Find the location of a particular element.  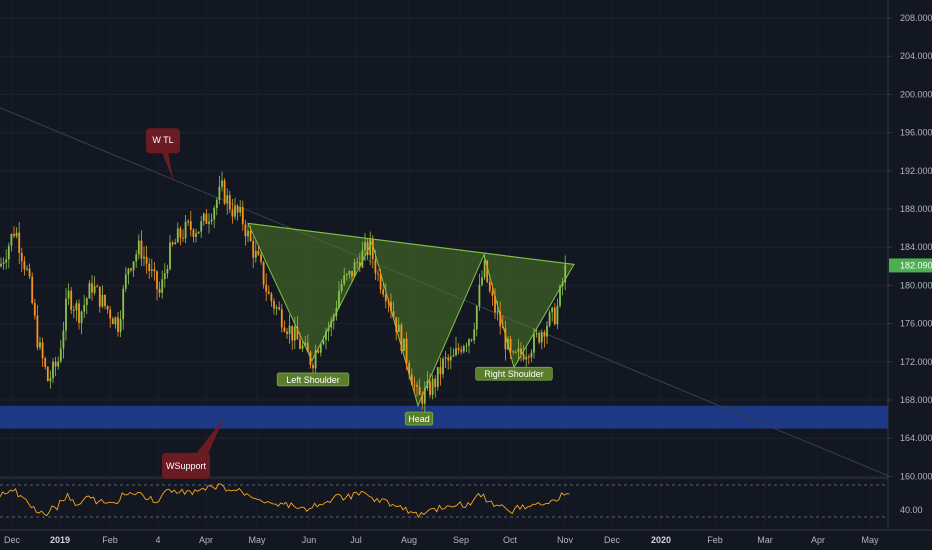

rsi-axis-label: 40.00 is located at coordinates (911, 510).